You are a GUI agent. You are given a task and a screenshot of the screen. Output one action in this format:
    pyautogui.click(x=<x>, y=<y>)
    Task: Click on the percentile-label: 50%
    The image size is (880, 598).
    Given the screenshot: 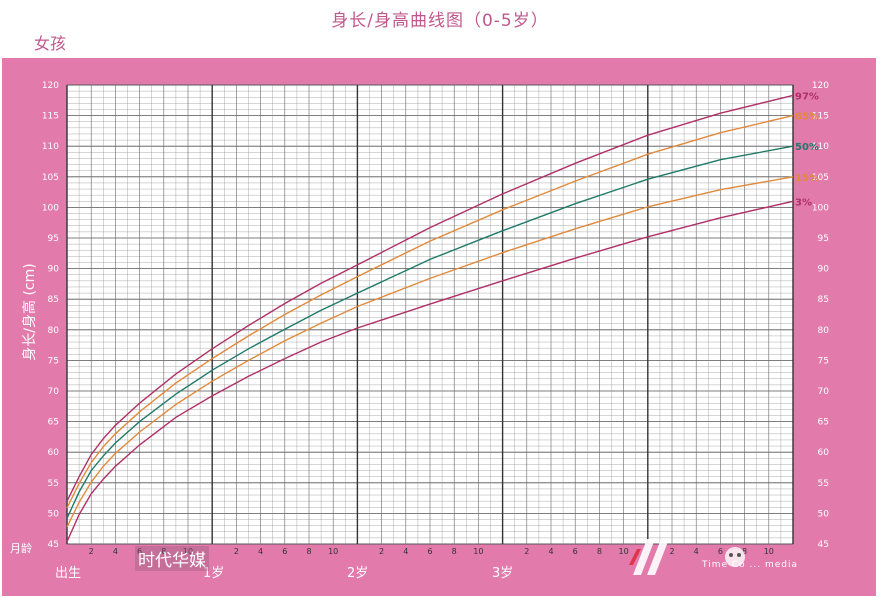 What is the action you would take?
    pyautogui.click(x=807, y=147)
    